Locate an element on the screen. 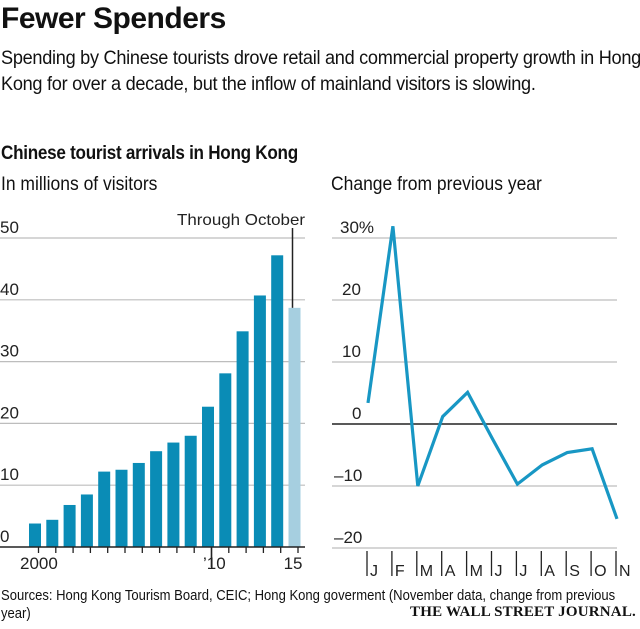 This screenshot has width=640, height=629. bar-2007 is located at coordinates (156, 499).